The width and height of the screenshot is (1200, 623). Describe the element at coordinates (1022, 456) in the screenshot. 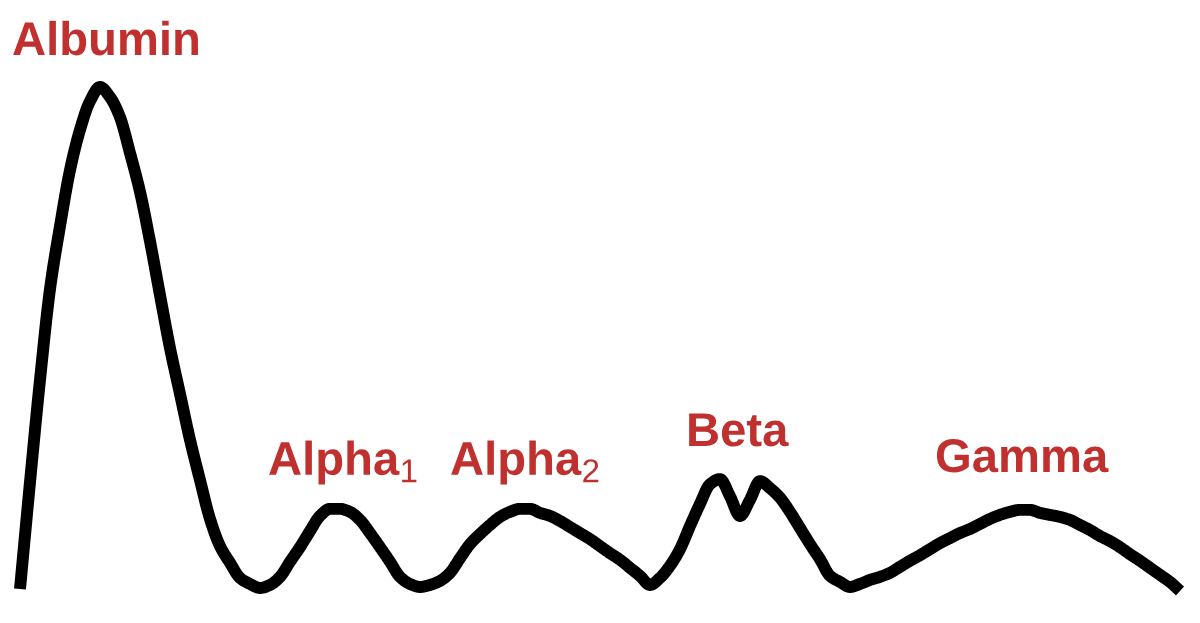

I see `annotation: Gamma` at that location.